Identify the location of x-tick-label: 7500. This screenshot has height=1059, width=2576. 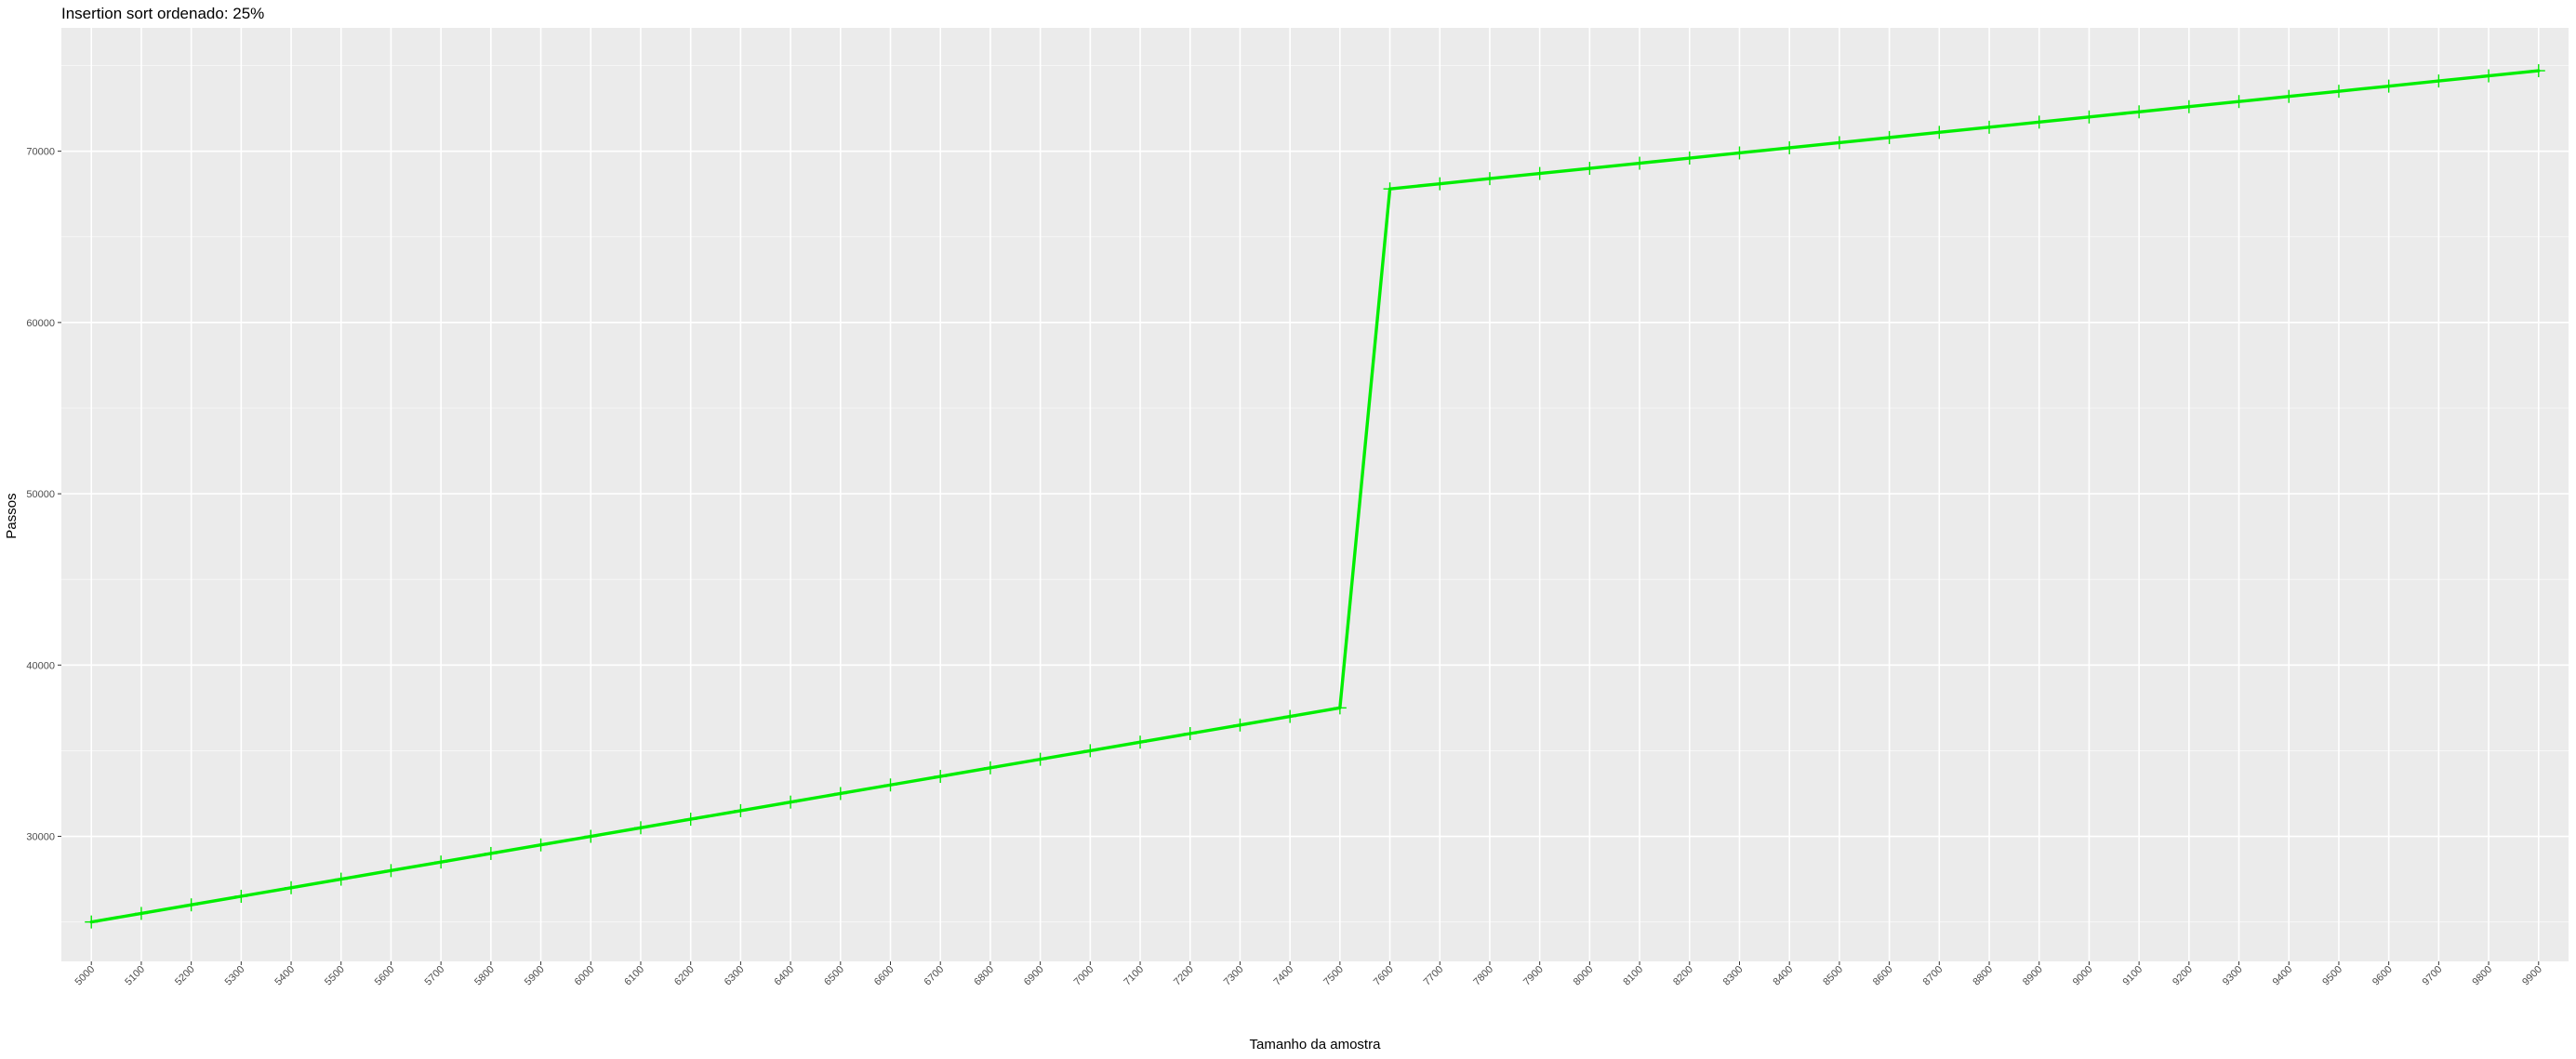
(1333, 976).